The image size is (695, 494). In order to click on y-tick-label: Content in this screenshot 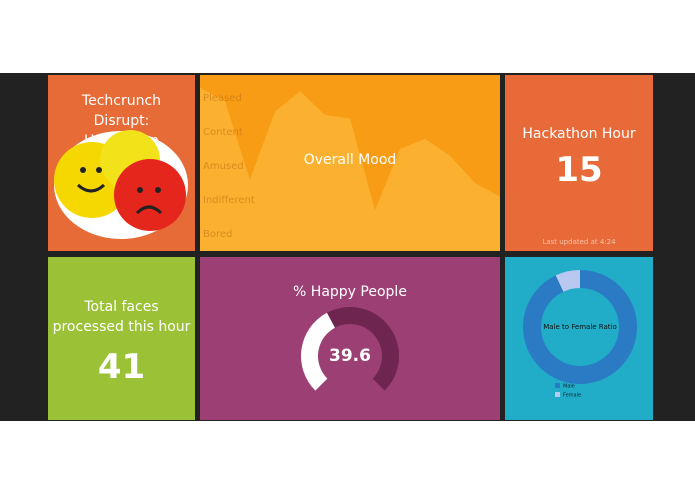, I will do `click(223, 132)`.